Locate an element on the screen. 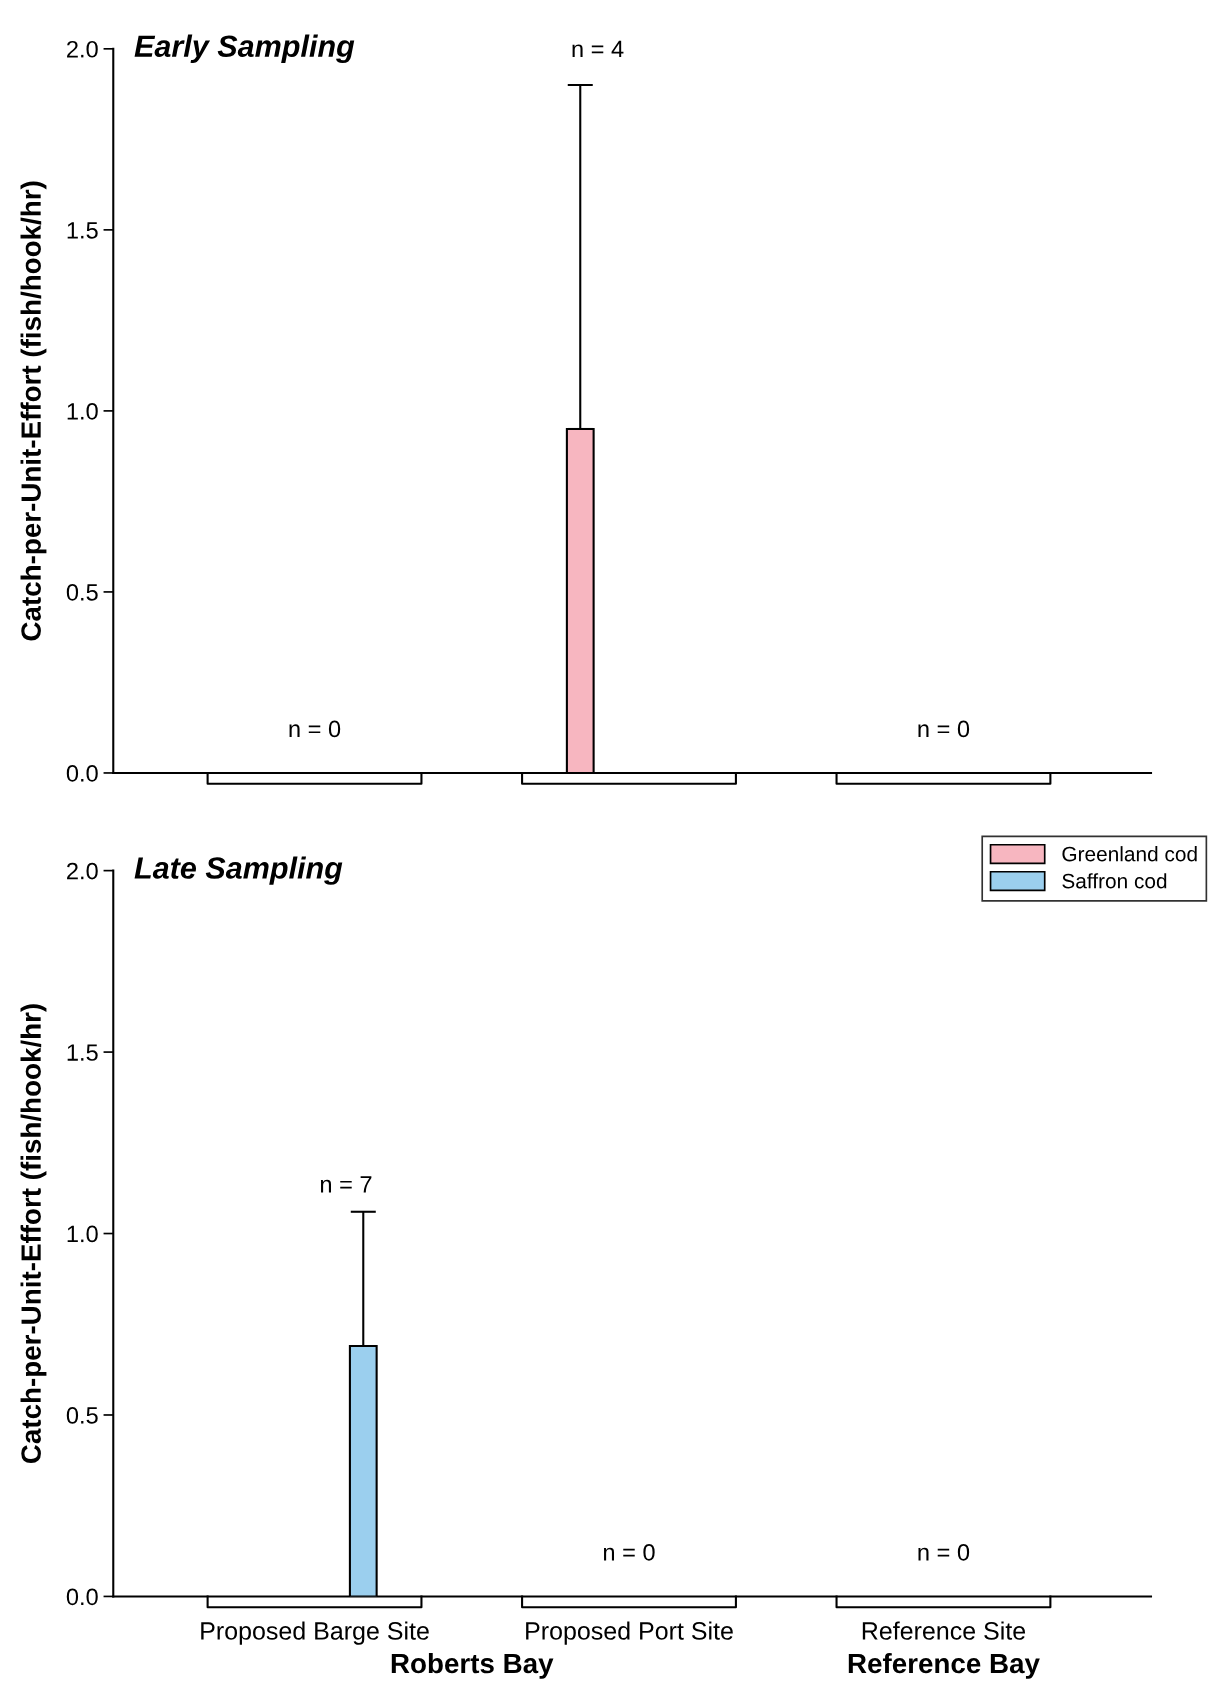  text: Reference Bay is located at coordinates (944, 1665).